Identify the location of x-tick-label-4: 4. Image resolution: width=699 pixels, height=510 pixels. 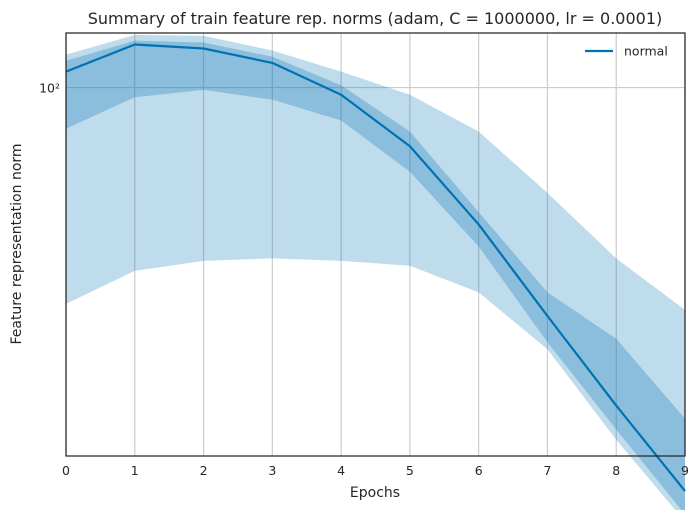
(341, 470).